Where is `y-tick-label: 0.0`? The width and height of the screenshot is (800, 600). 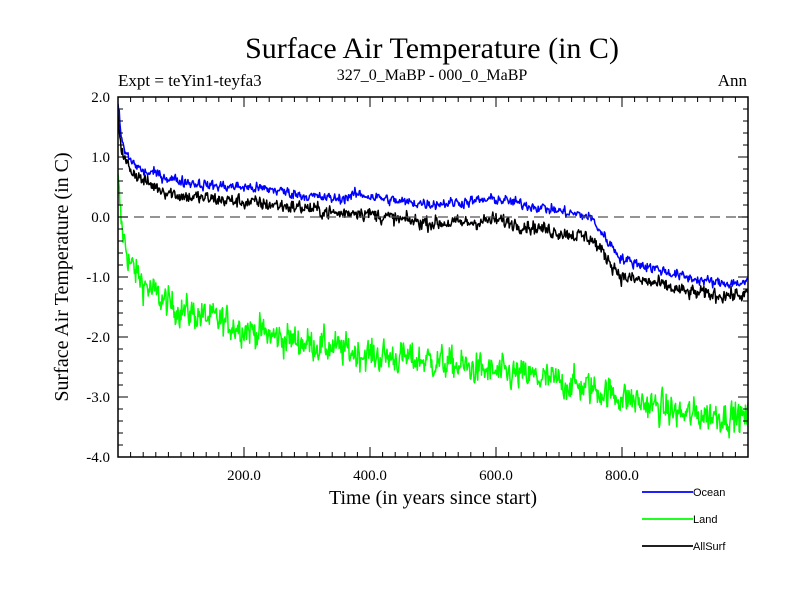 y-tick-label: 0.0 is located at coordinates (100, 218).